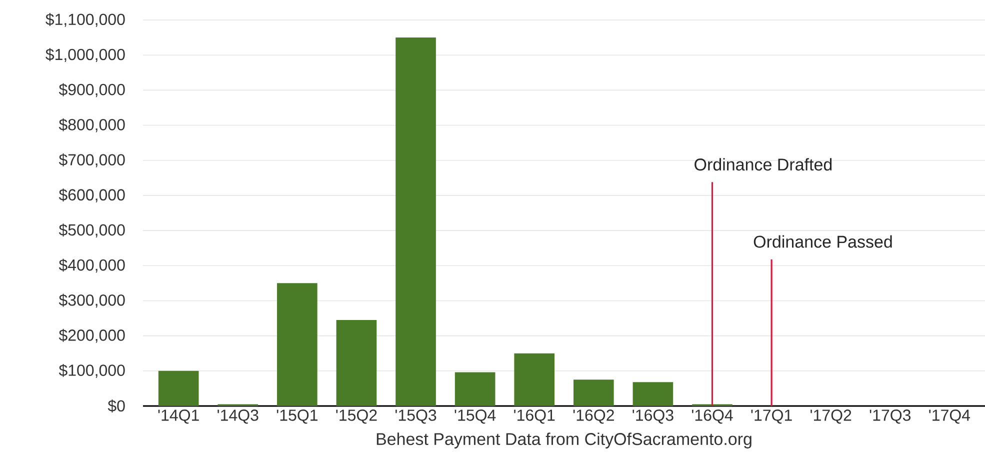 The image size is (985, 466). What do you see at coordinates (823, 241) in the screenshot?
I see `ref-line-label: Ordinance Passed` at bounding box center [823, 241].